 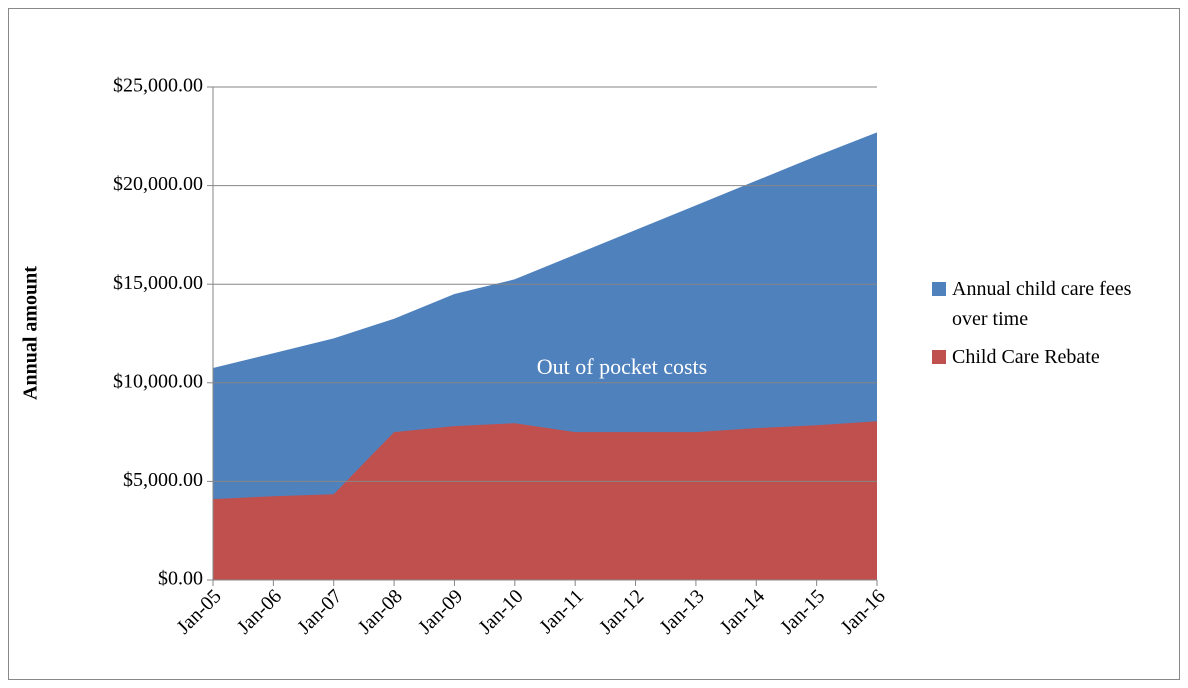 What do you see at coordinates (621, 611) in the screenshot?
I see `x-tick-label: Jan-12` at bounding box center [621, 611].